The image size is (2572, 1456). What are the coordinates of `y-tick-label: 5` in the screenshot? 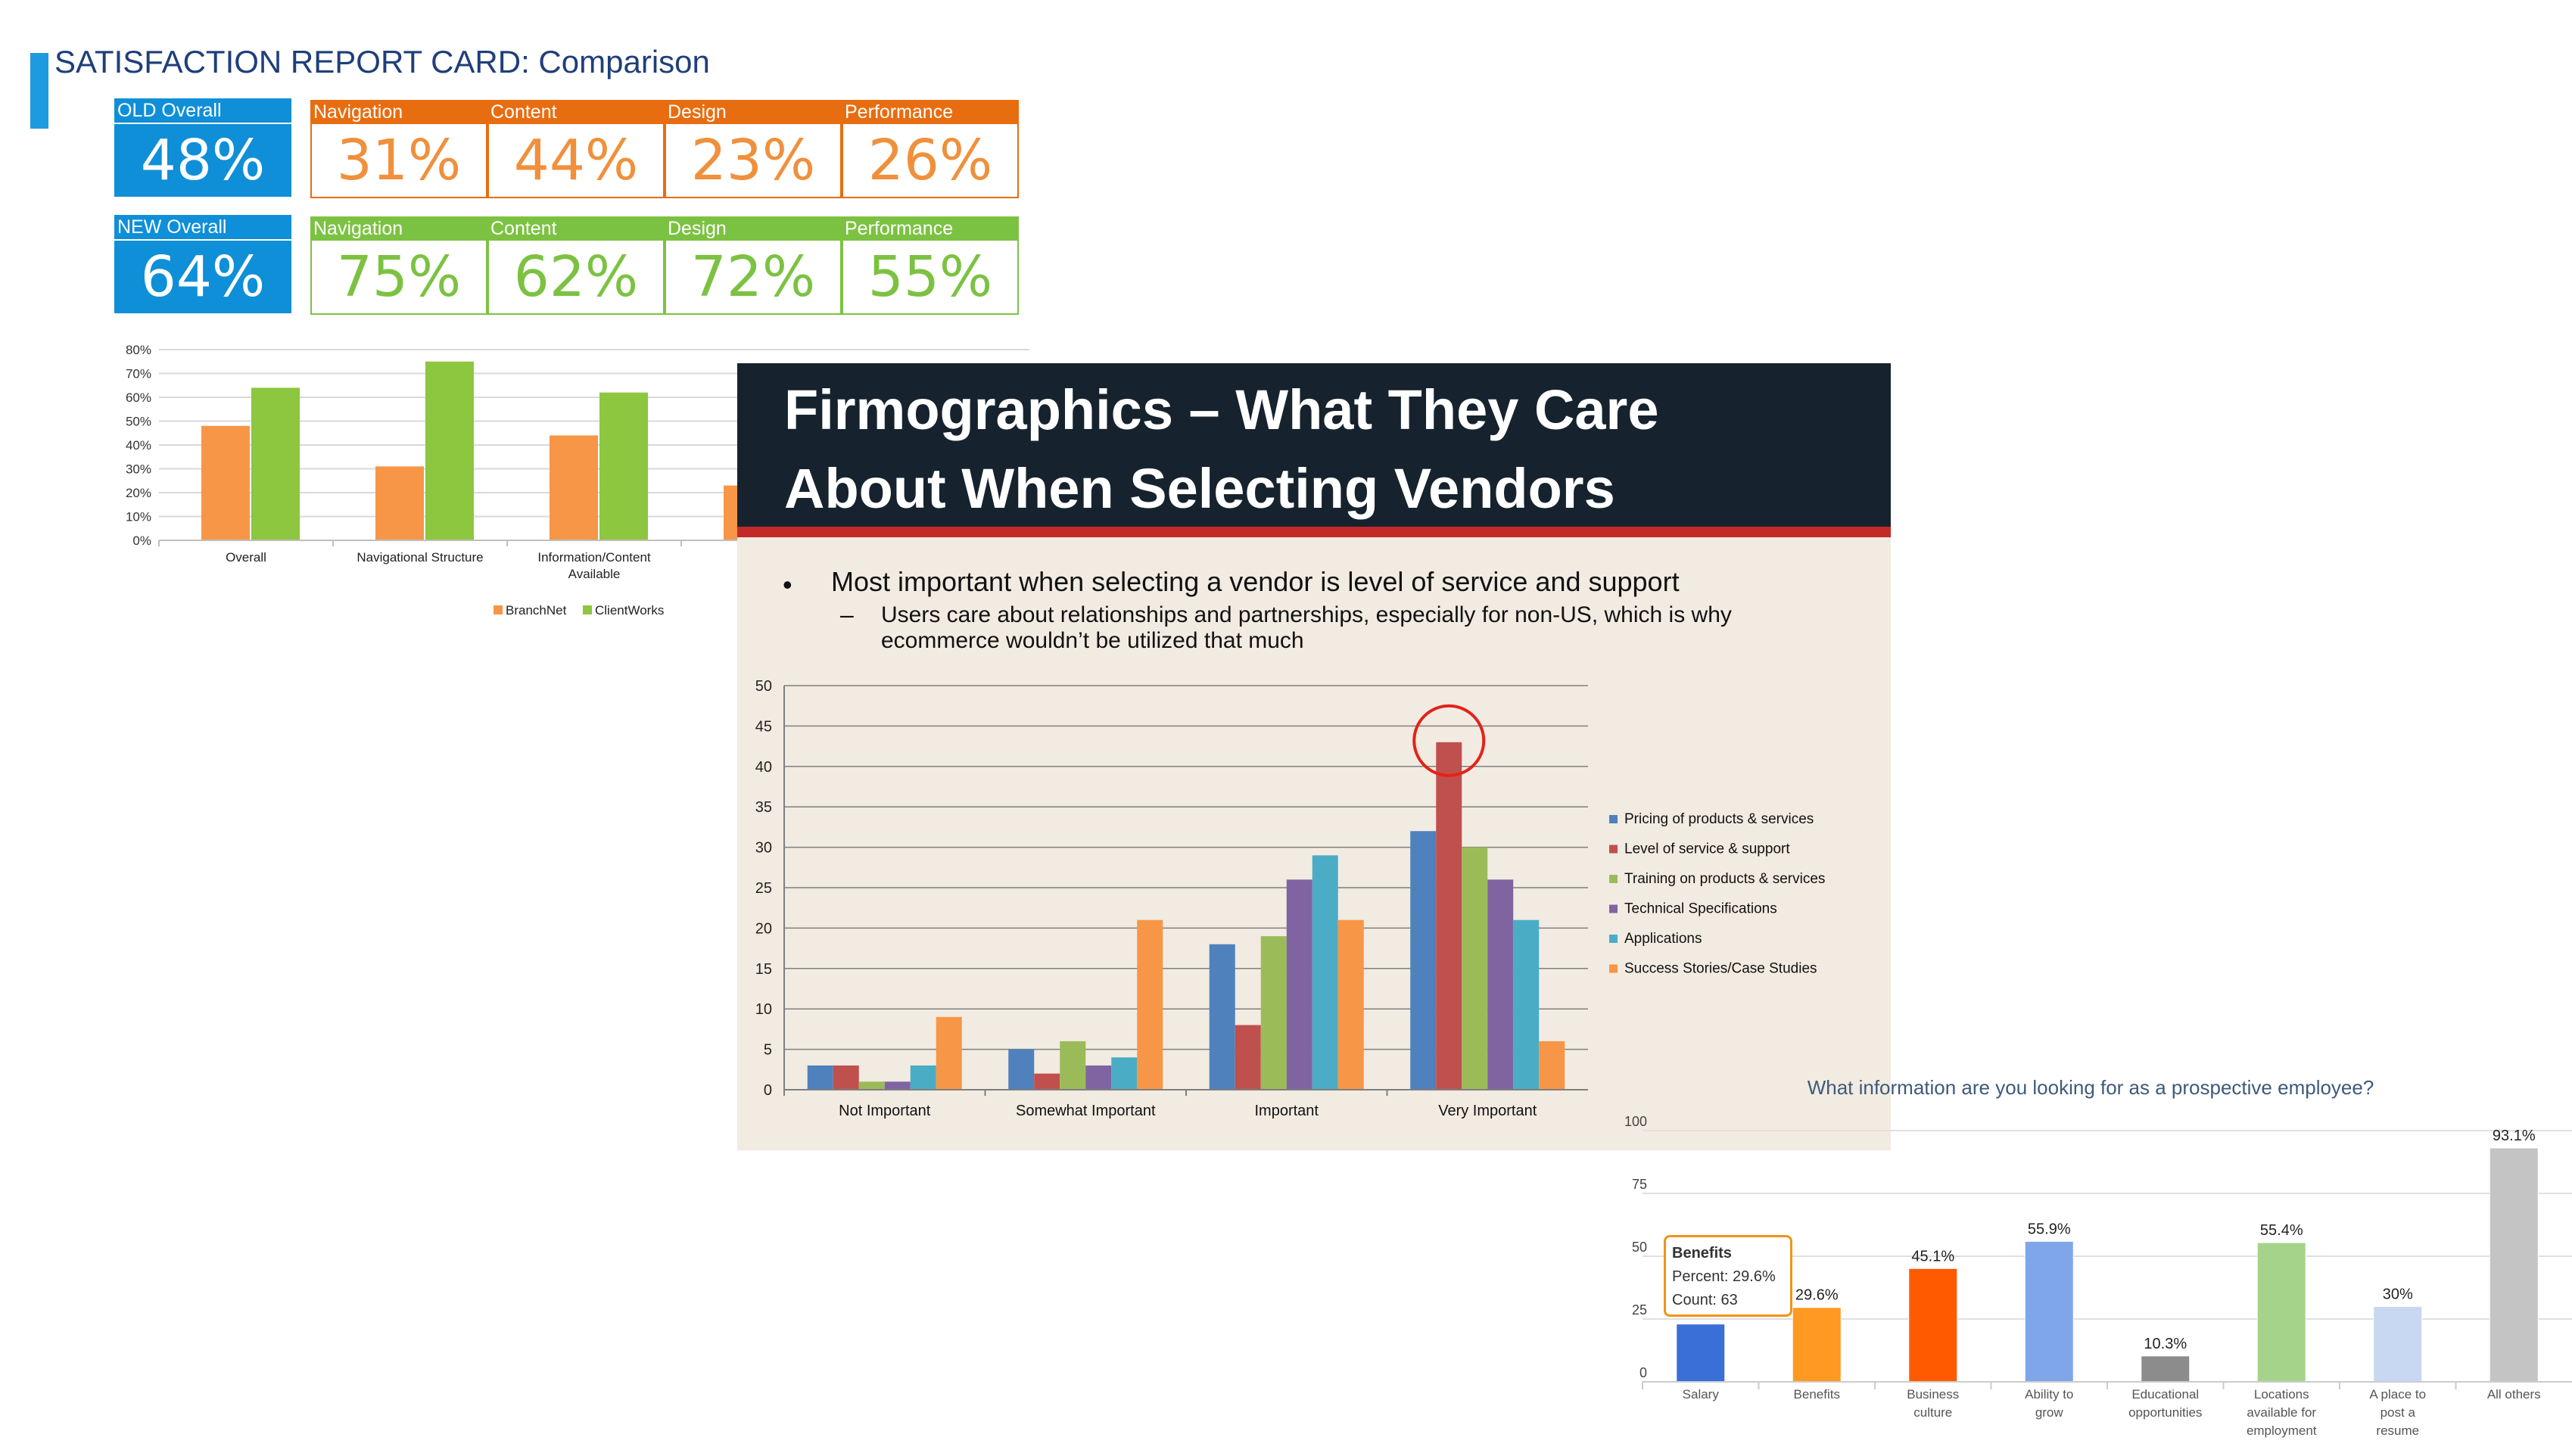 It's located at (768, 1050).